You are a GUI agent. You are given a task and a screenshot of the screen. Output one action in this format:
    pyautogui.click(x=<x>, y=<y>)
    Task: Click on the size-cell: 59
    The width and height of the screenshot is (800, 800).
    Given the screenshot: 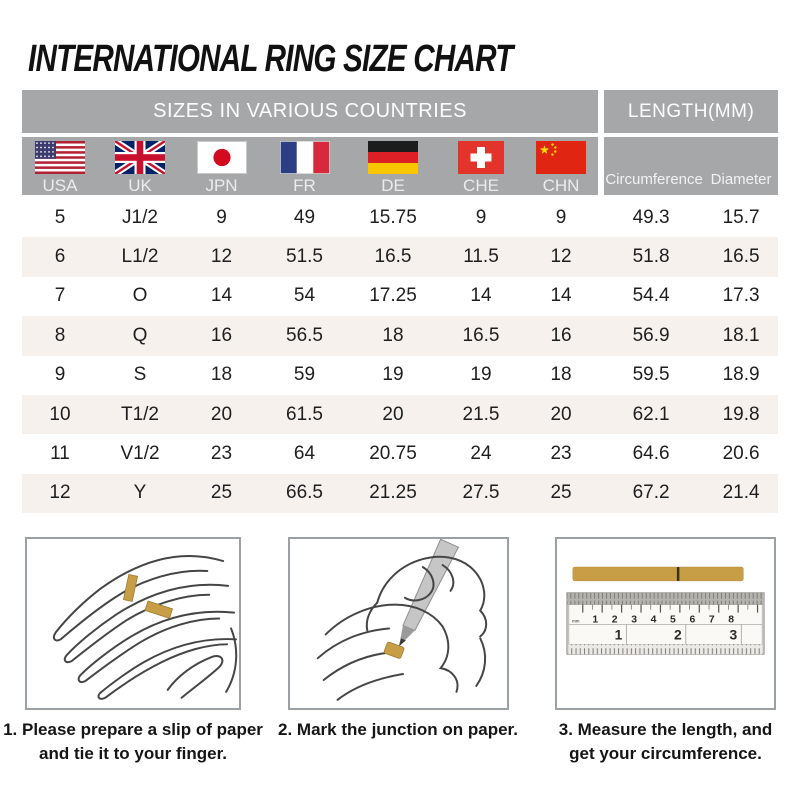 What is the action you would take?
    pyautogui.click(x=304, y=375)
    